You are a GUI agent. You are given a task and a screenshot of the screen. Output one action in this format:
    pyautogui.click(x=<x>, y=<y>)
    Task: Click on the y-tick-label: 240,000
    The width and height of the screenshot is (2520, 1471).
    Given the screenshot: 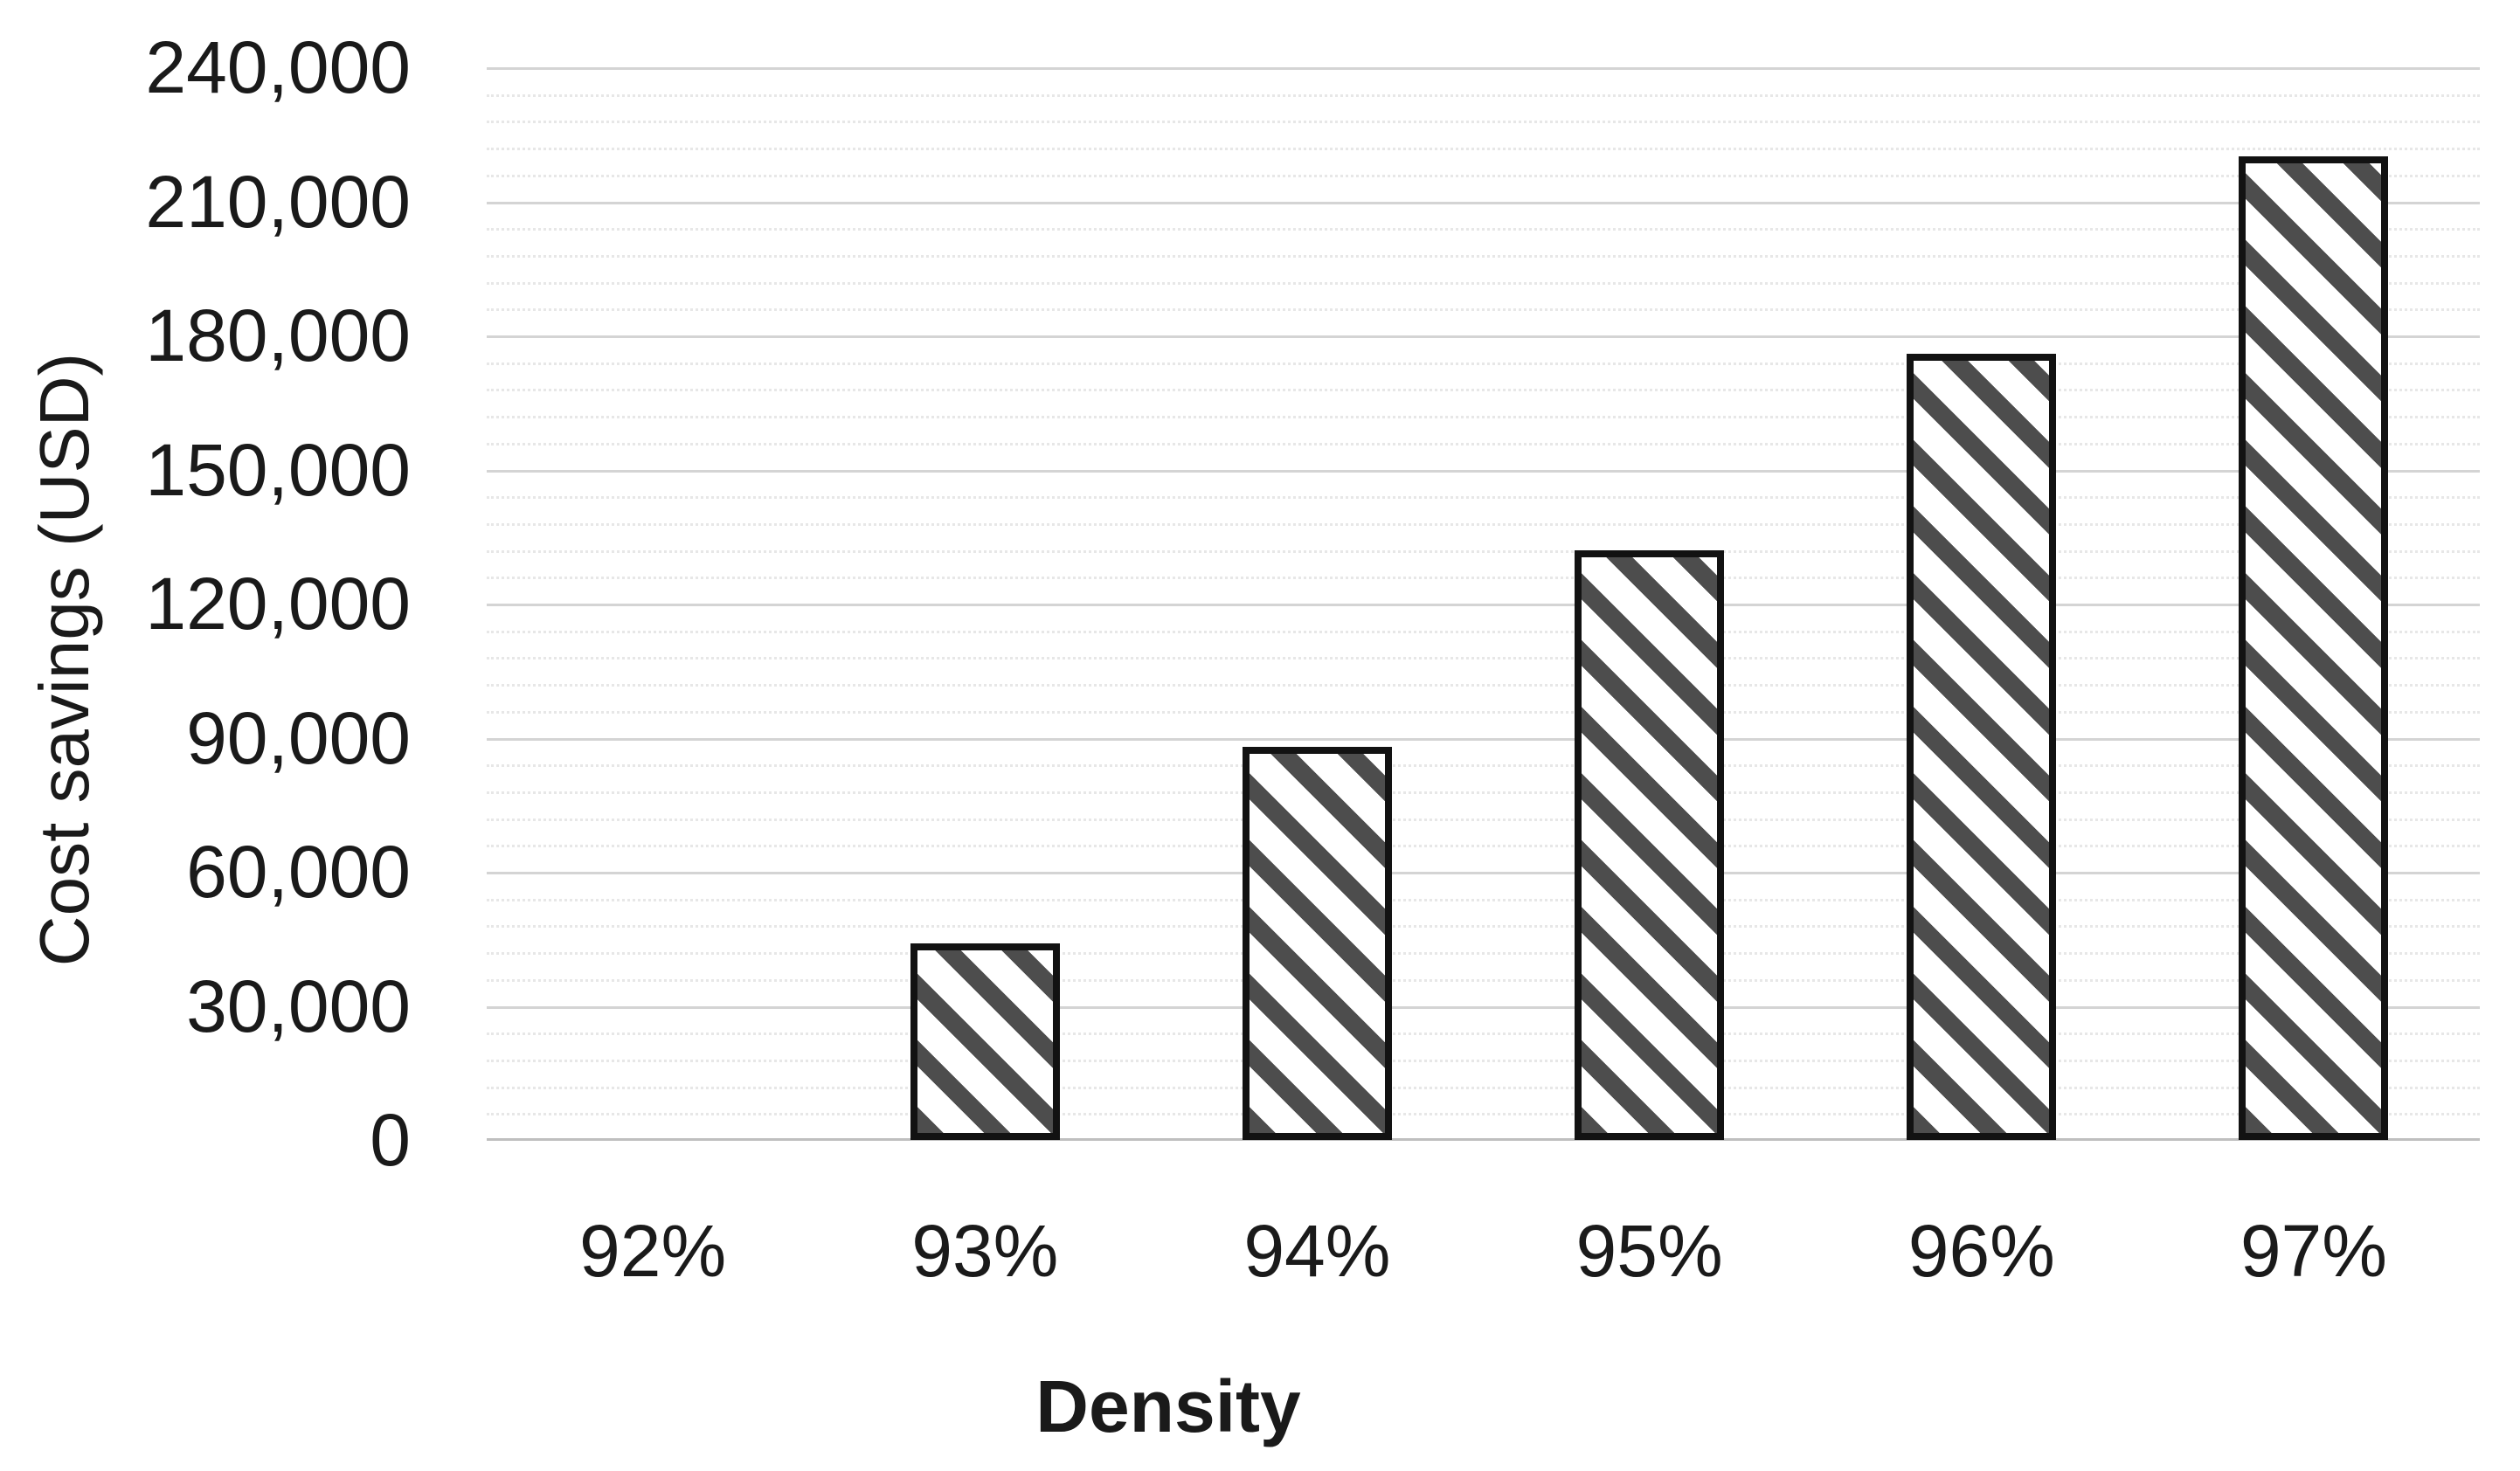 What is the action you would take?
    pyautogui.click(x=278, y=67)
    